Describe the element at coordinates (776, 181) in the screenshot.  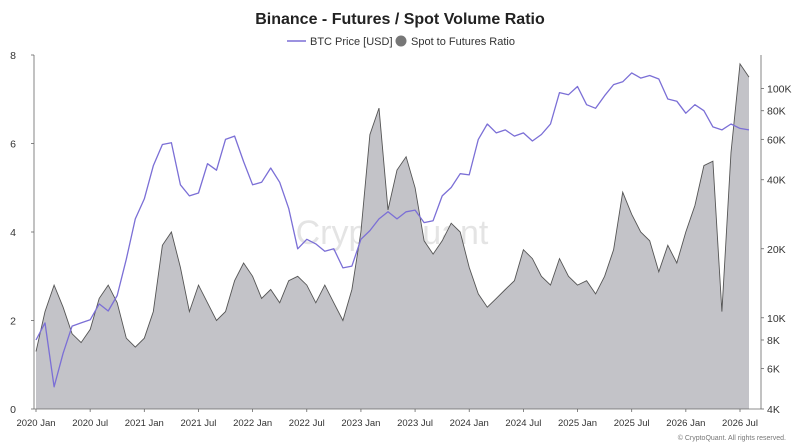
I see `y-right-tick-label: 40K` at that location.